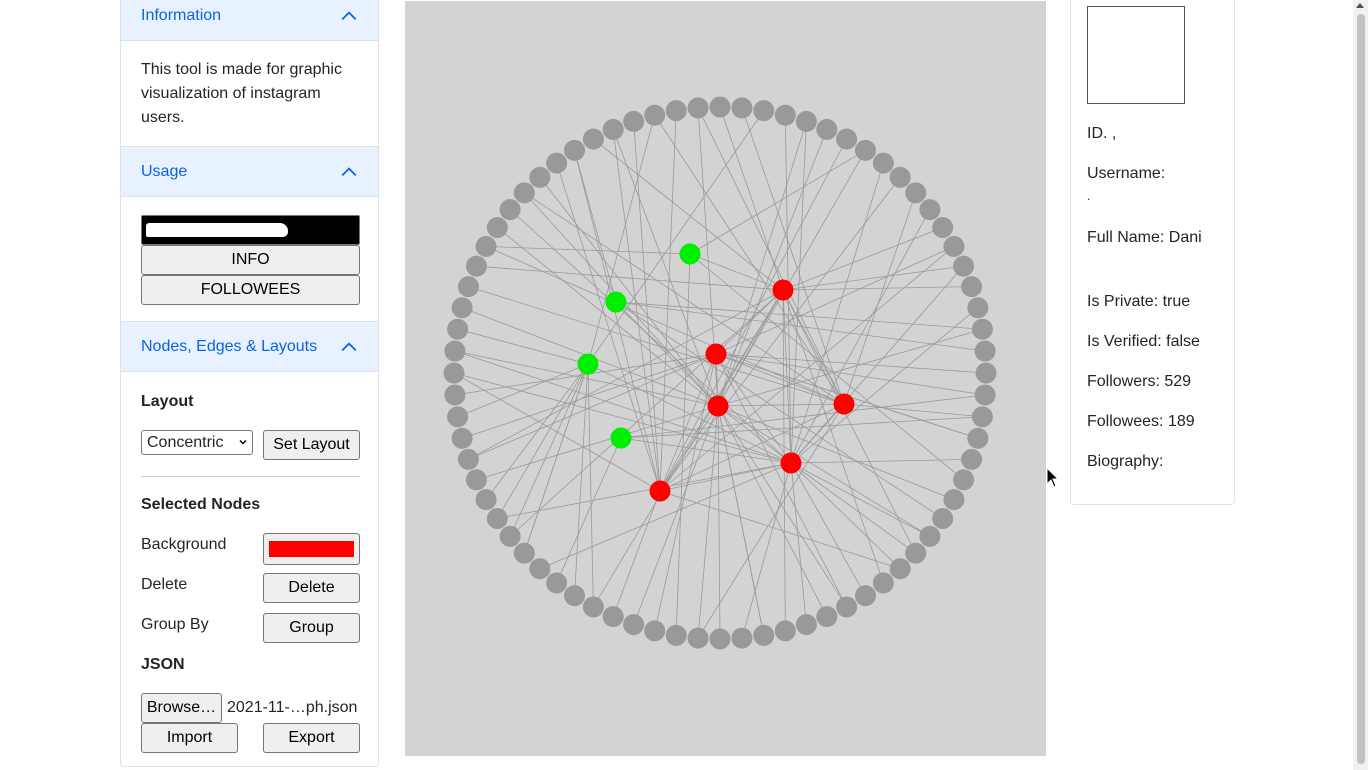  I want to click on page-scrollbar, so click(1360, 385).